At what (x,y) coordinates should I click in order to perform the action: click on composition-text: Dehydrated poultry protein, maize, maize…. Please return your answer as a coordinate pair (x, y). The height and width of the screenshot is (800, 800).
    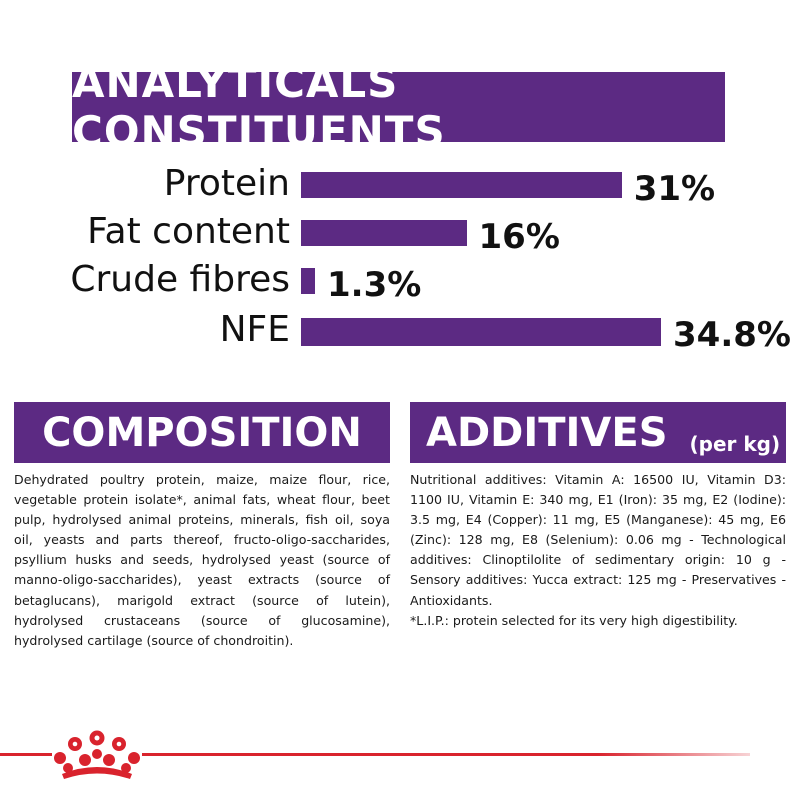
    Looking at the image, I should click on (202, 560).